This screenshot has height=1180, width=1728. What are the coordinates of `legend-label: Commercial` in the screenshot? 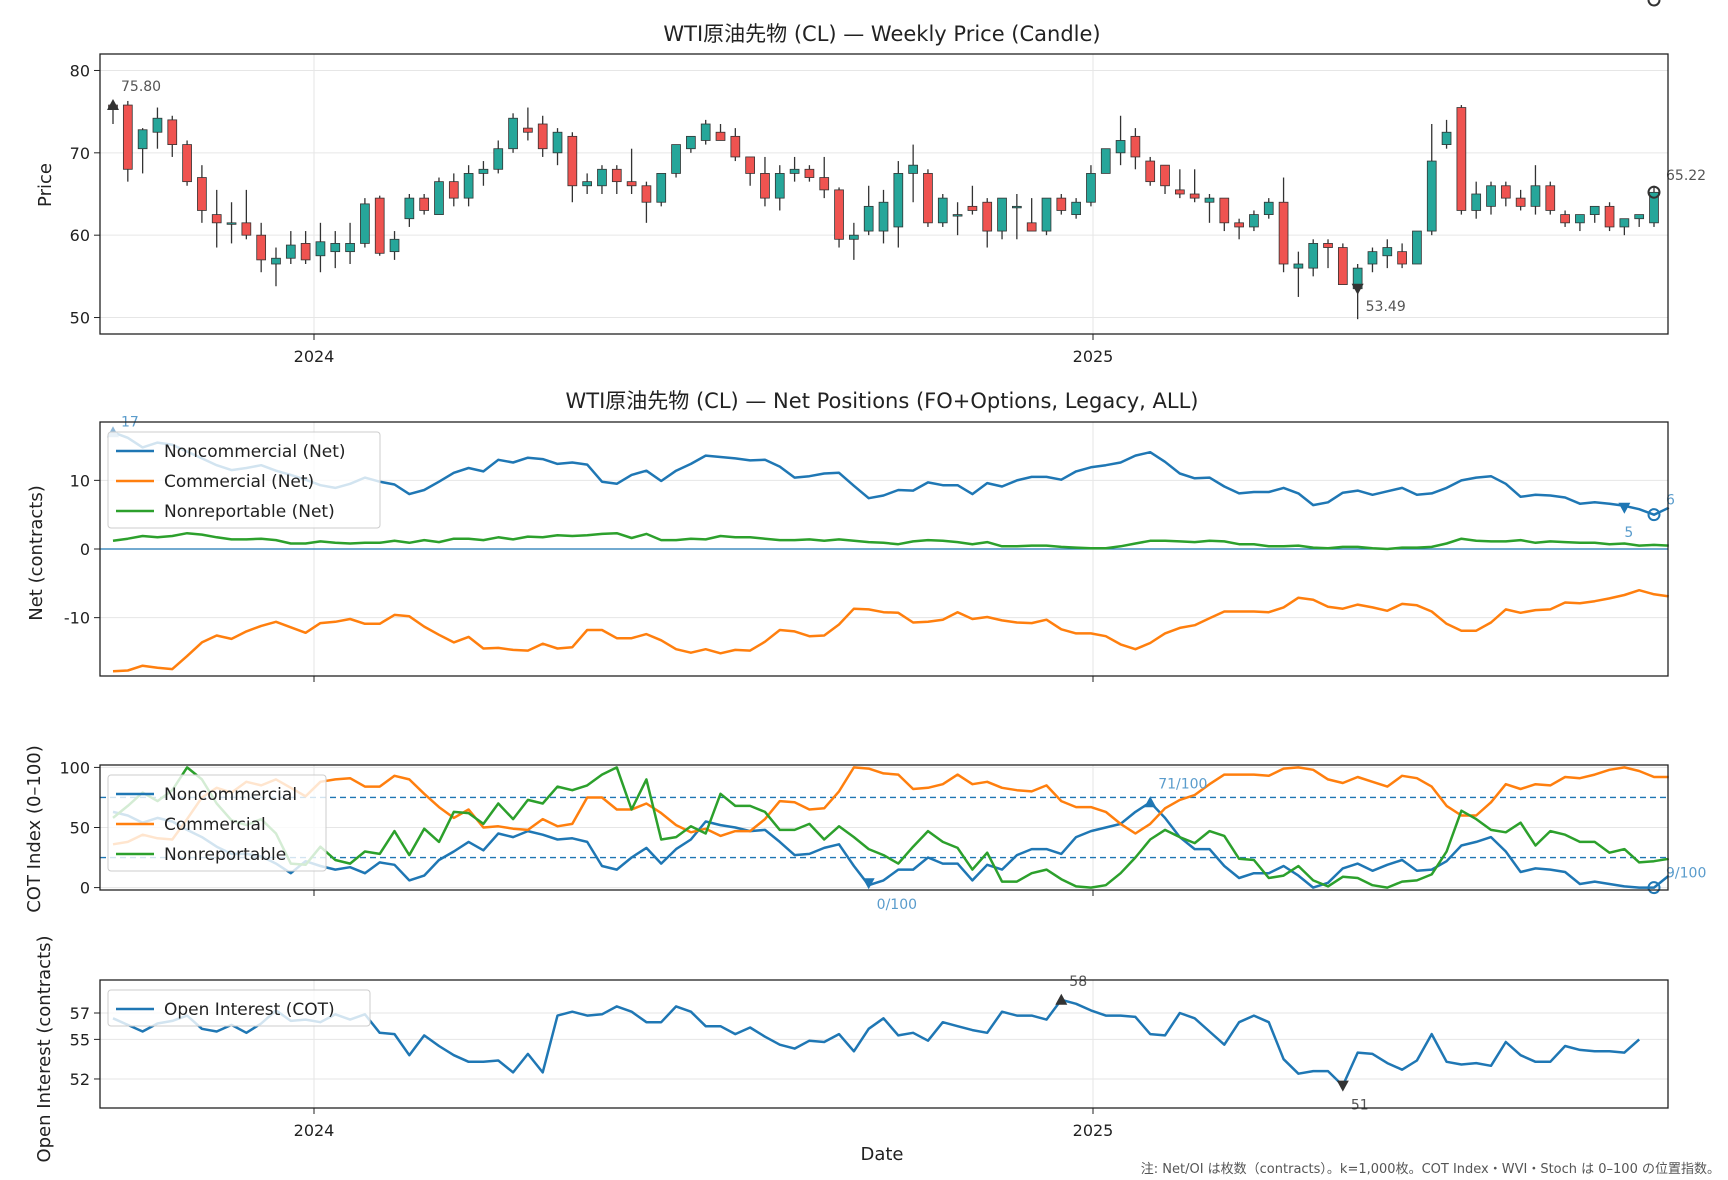 It's located at (215, 825).